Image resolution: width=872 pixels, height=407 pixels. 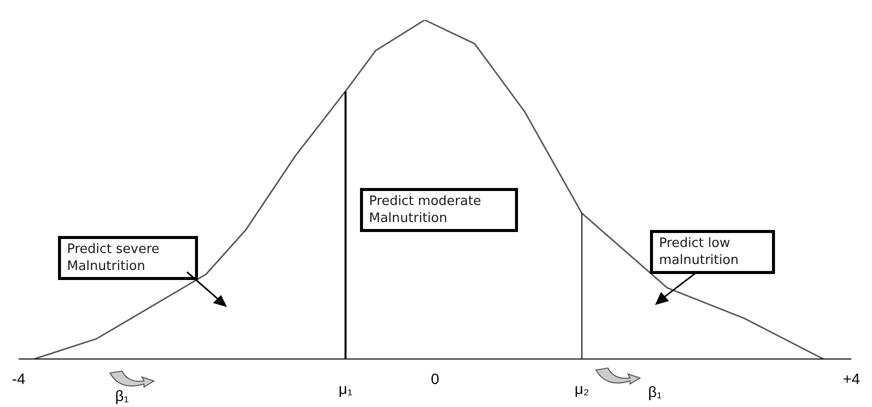 I want to click on annotation: Predict low malnutrition, so click(x=712, y=252).